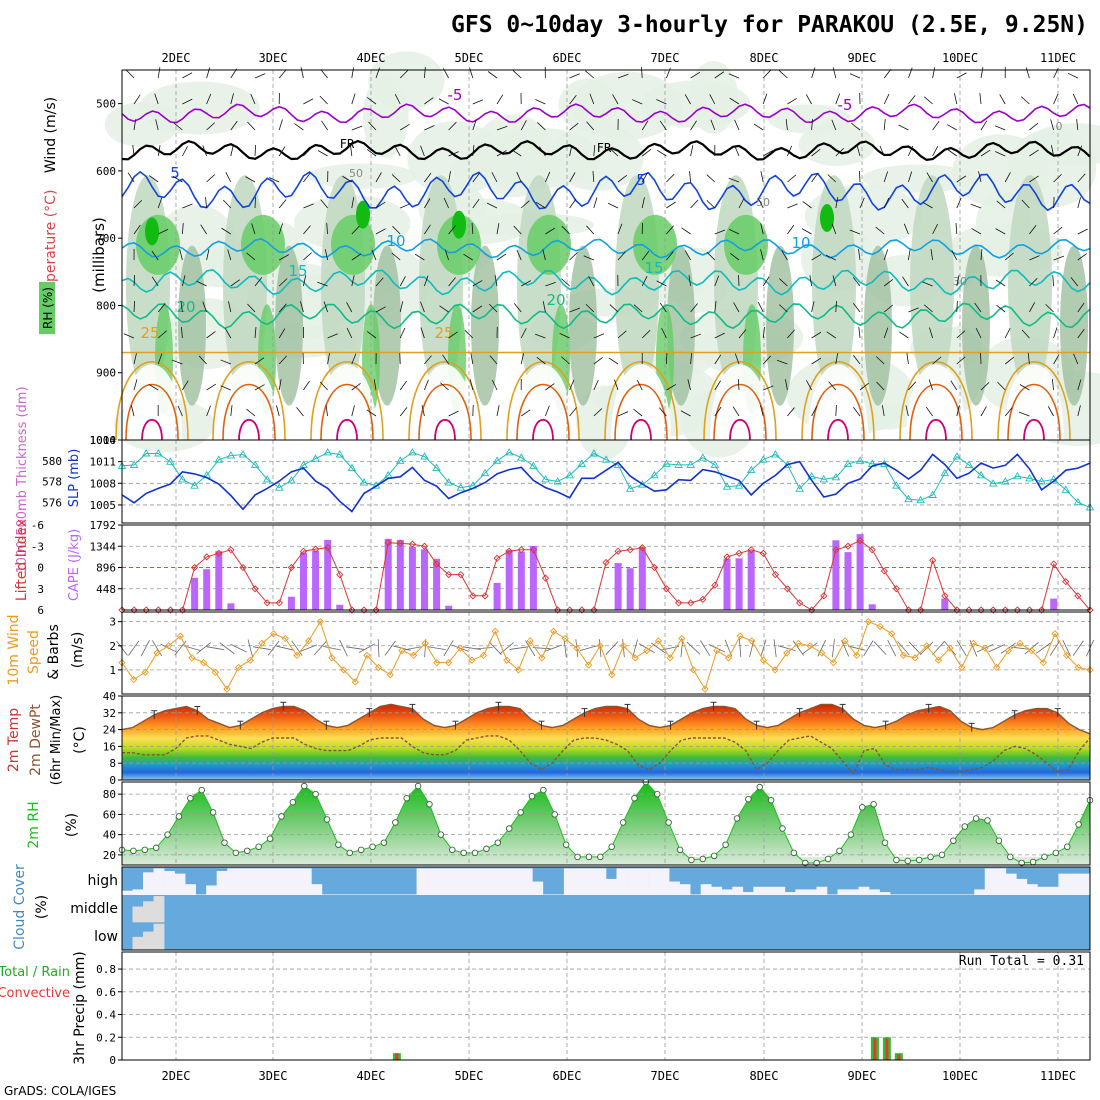 Image resolution: width=1100 pixels, height=1100 pixels. What do you see at coordinates (106, 104) in the screenshot?
I see `y-tick-label: 500` at bounding box center [106, 104].